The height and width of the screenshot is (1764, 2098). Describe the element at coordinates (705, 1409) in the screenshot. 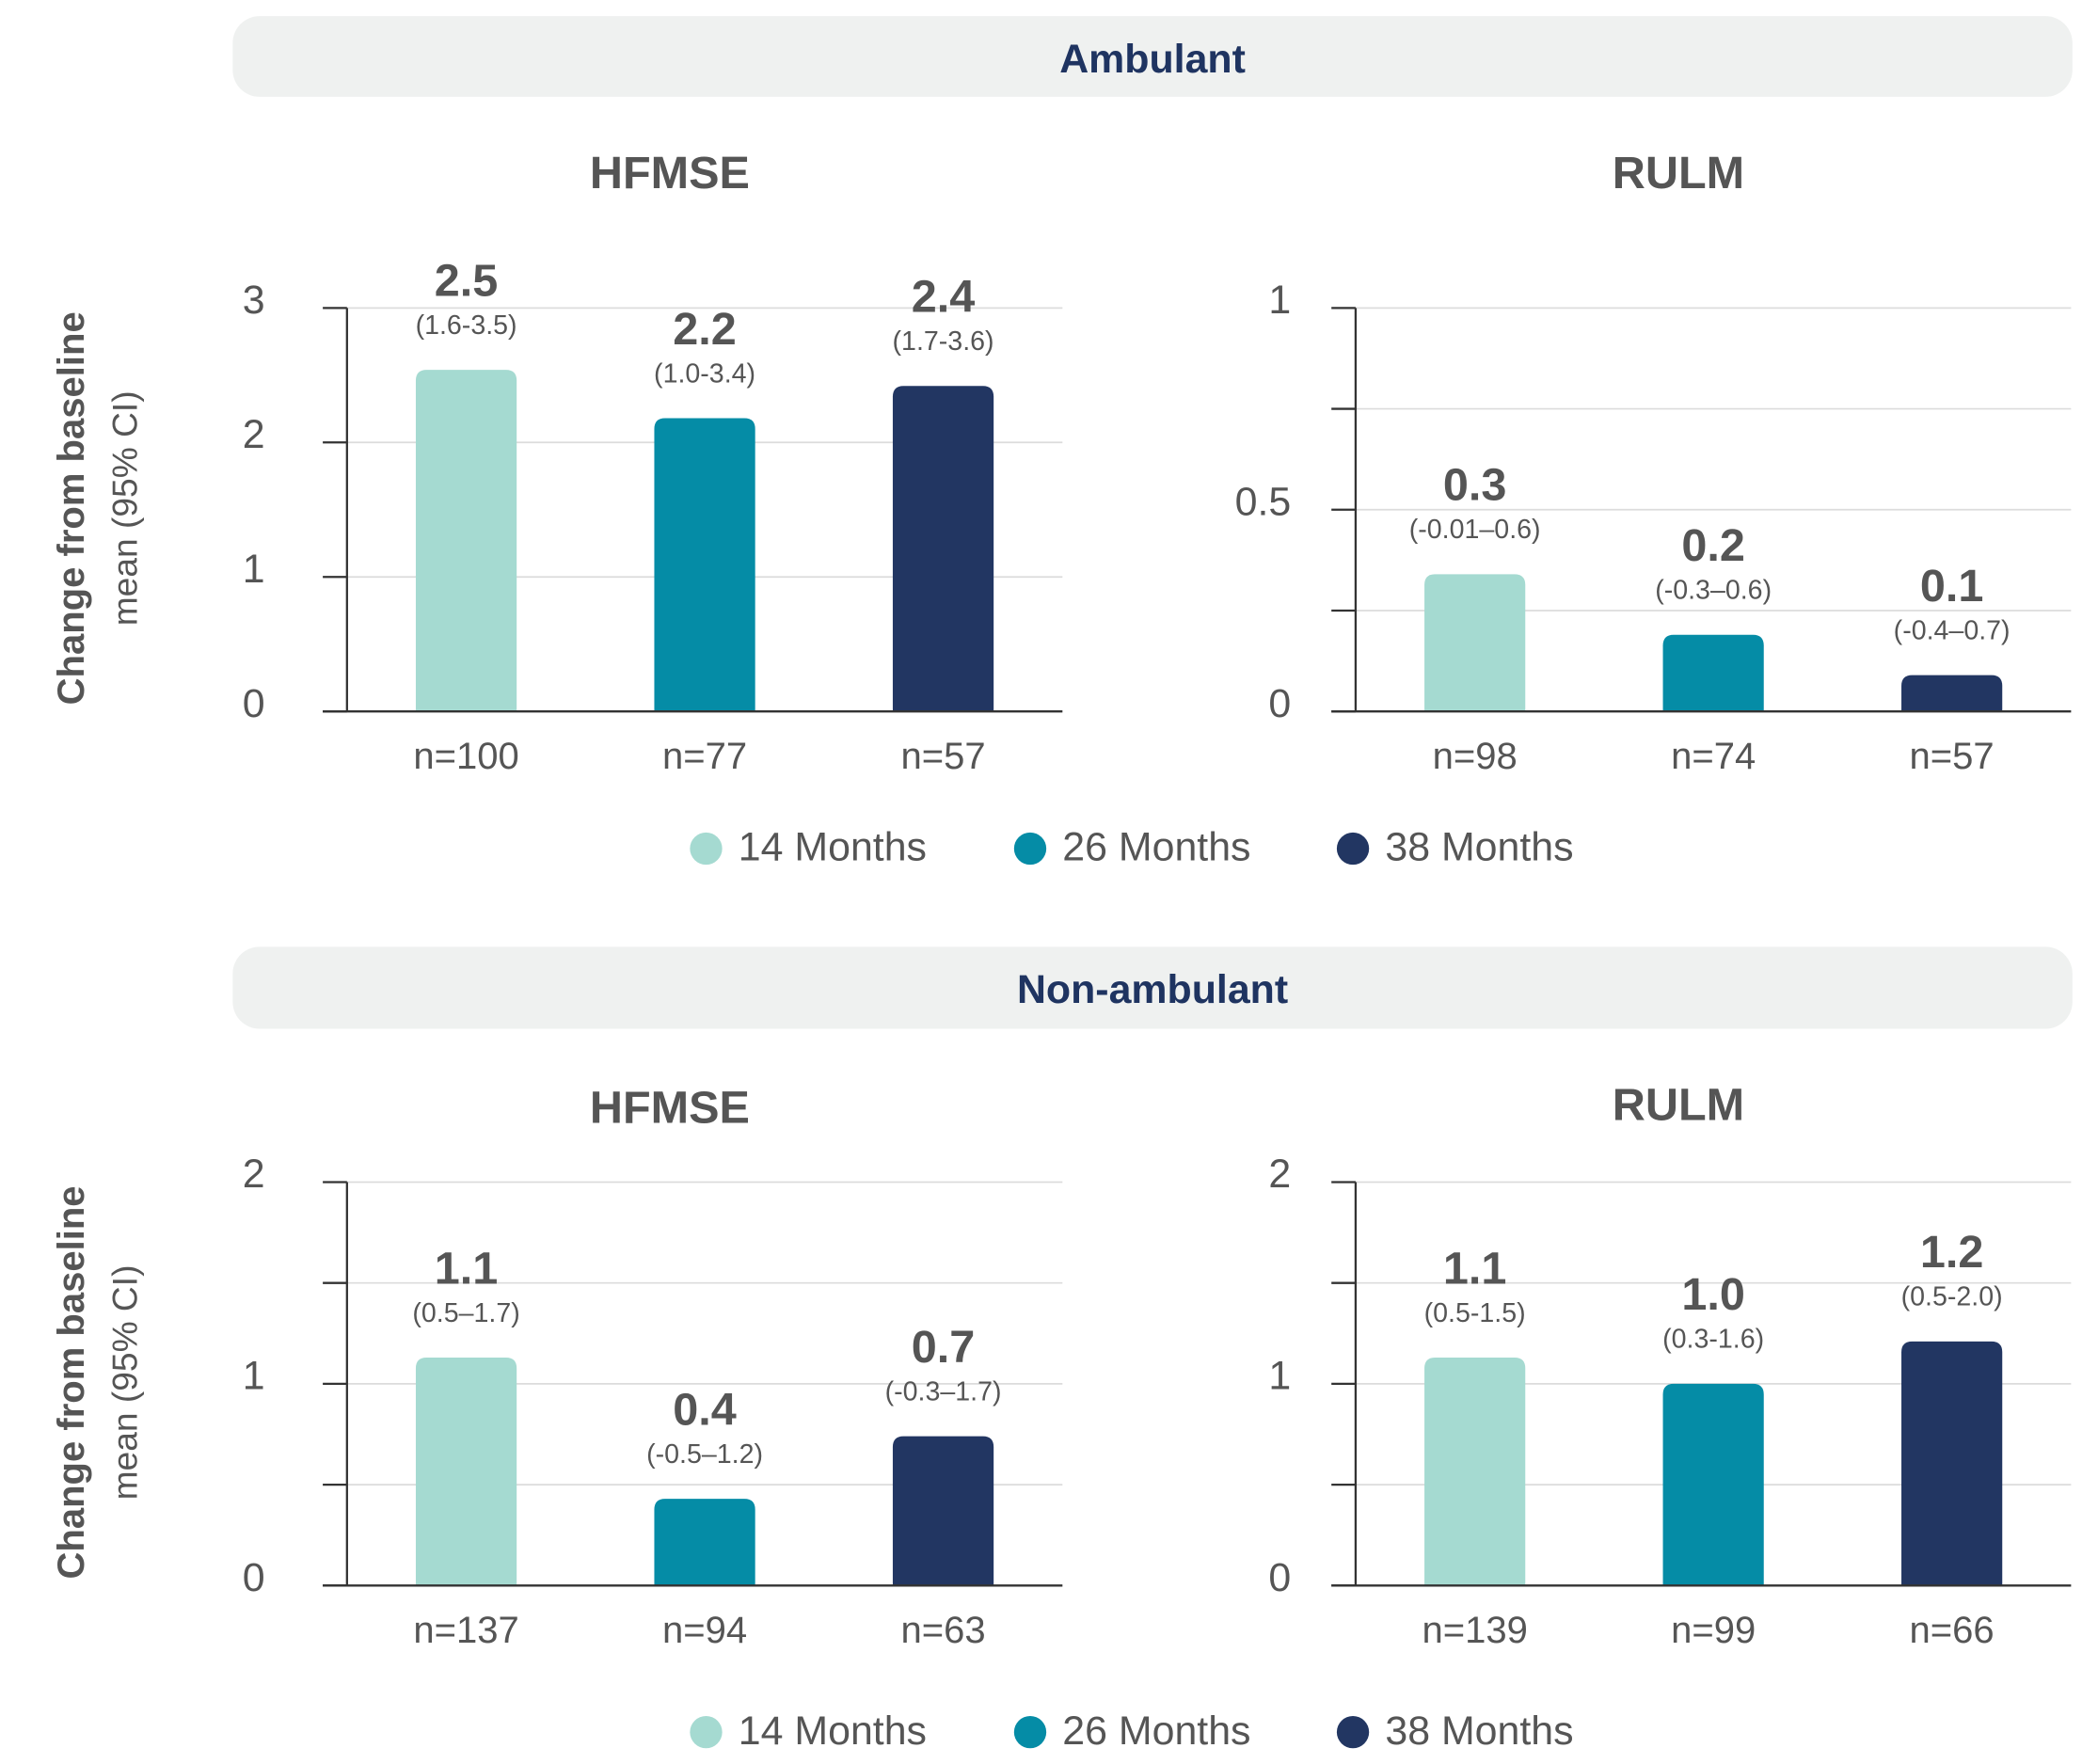

I see `value-label: 0.4` at that location.